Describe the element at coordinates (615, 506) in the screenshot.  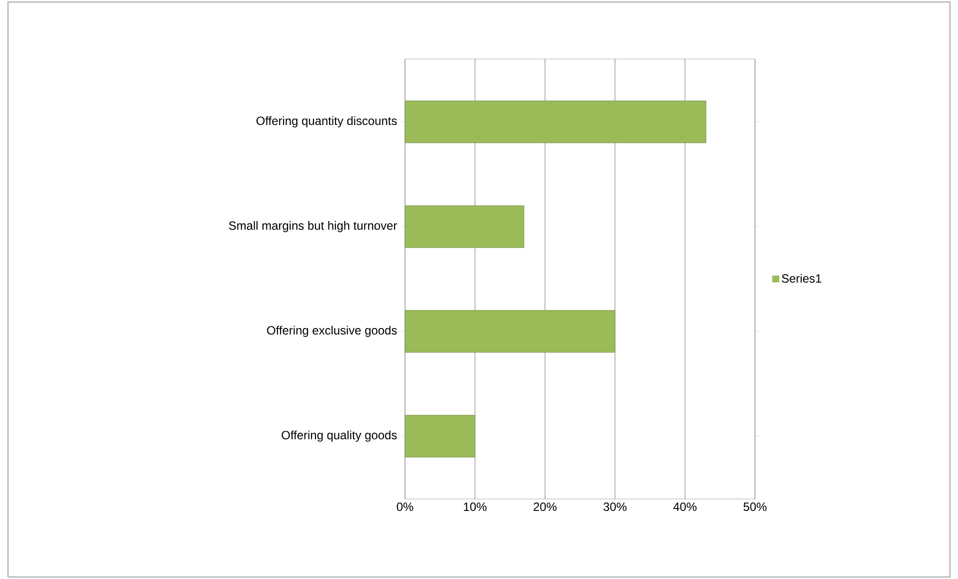
I see `x-tick-label: 30%` at that location.